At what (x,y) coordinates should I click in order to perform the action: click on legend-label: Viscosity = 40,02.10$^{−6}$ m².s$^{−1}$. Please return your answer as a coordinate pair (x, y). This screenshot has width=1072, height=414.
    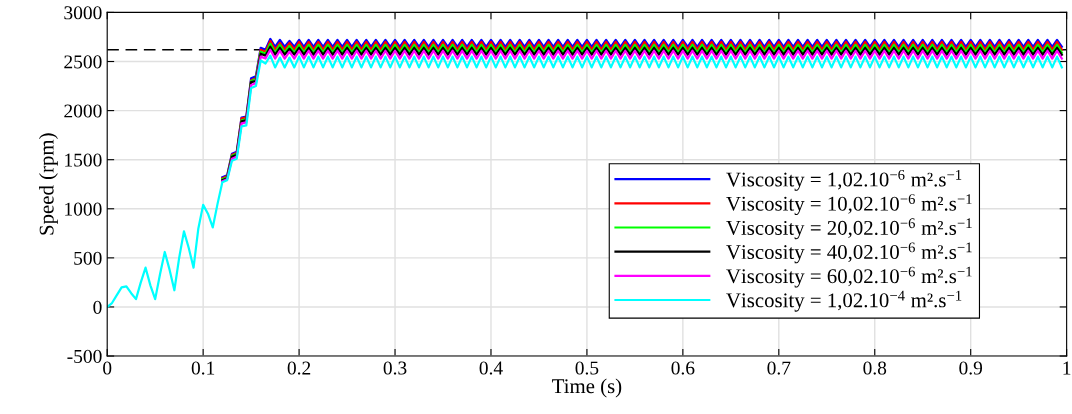
    Looking at the image, I should click on (849, 253).